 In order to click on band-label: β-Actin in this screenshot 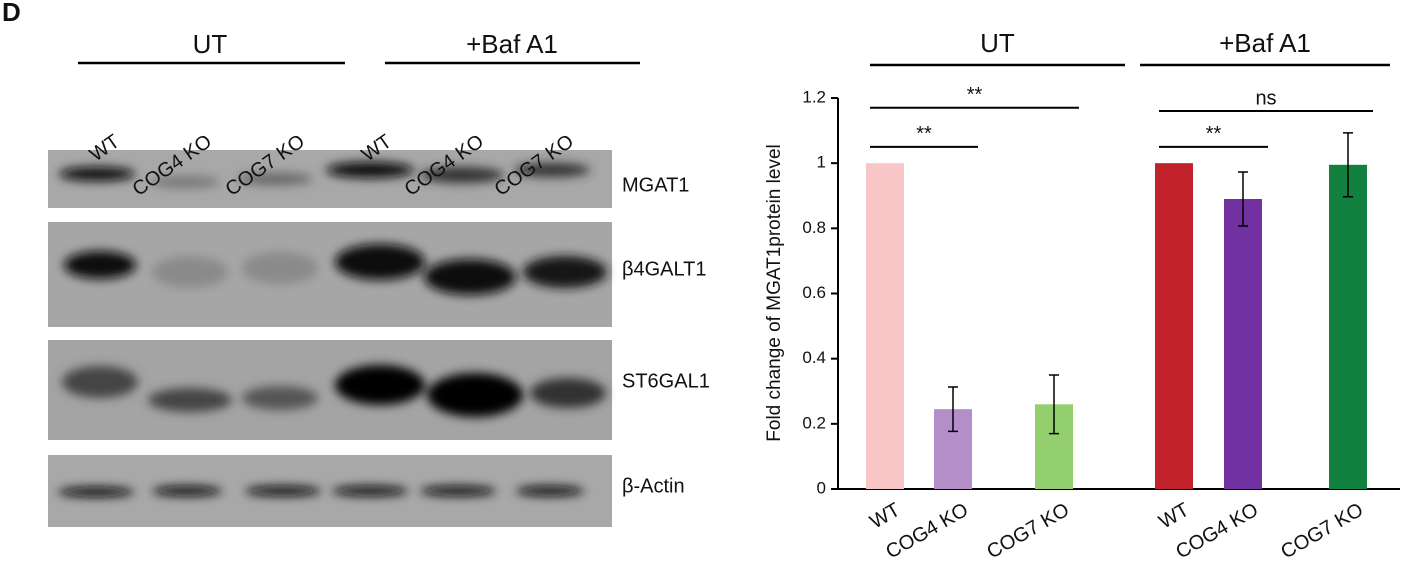, I will do `click(653, 486)`.